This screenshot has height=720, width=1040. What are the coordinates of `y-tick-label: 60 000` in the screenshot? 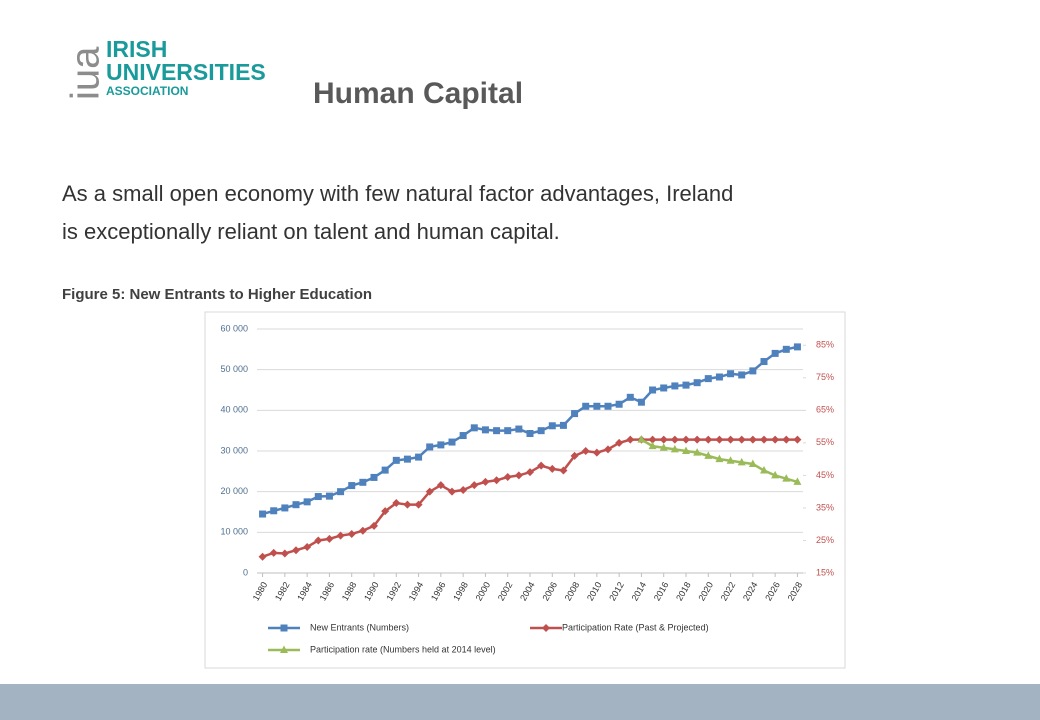 It's located at (234, 328).